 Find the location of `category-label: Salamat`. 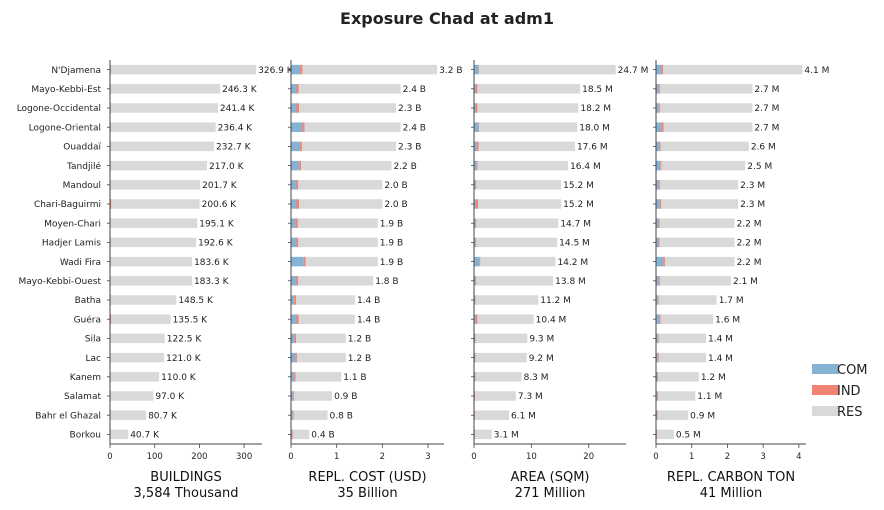

category-label: Salamat is located at coordinates (83, 397).